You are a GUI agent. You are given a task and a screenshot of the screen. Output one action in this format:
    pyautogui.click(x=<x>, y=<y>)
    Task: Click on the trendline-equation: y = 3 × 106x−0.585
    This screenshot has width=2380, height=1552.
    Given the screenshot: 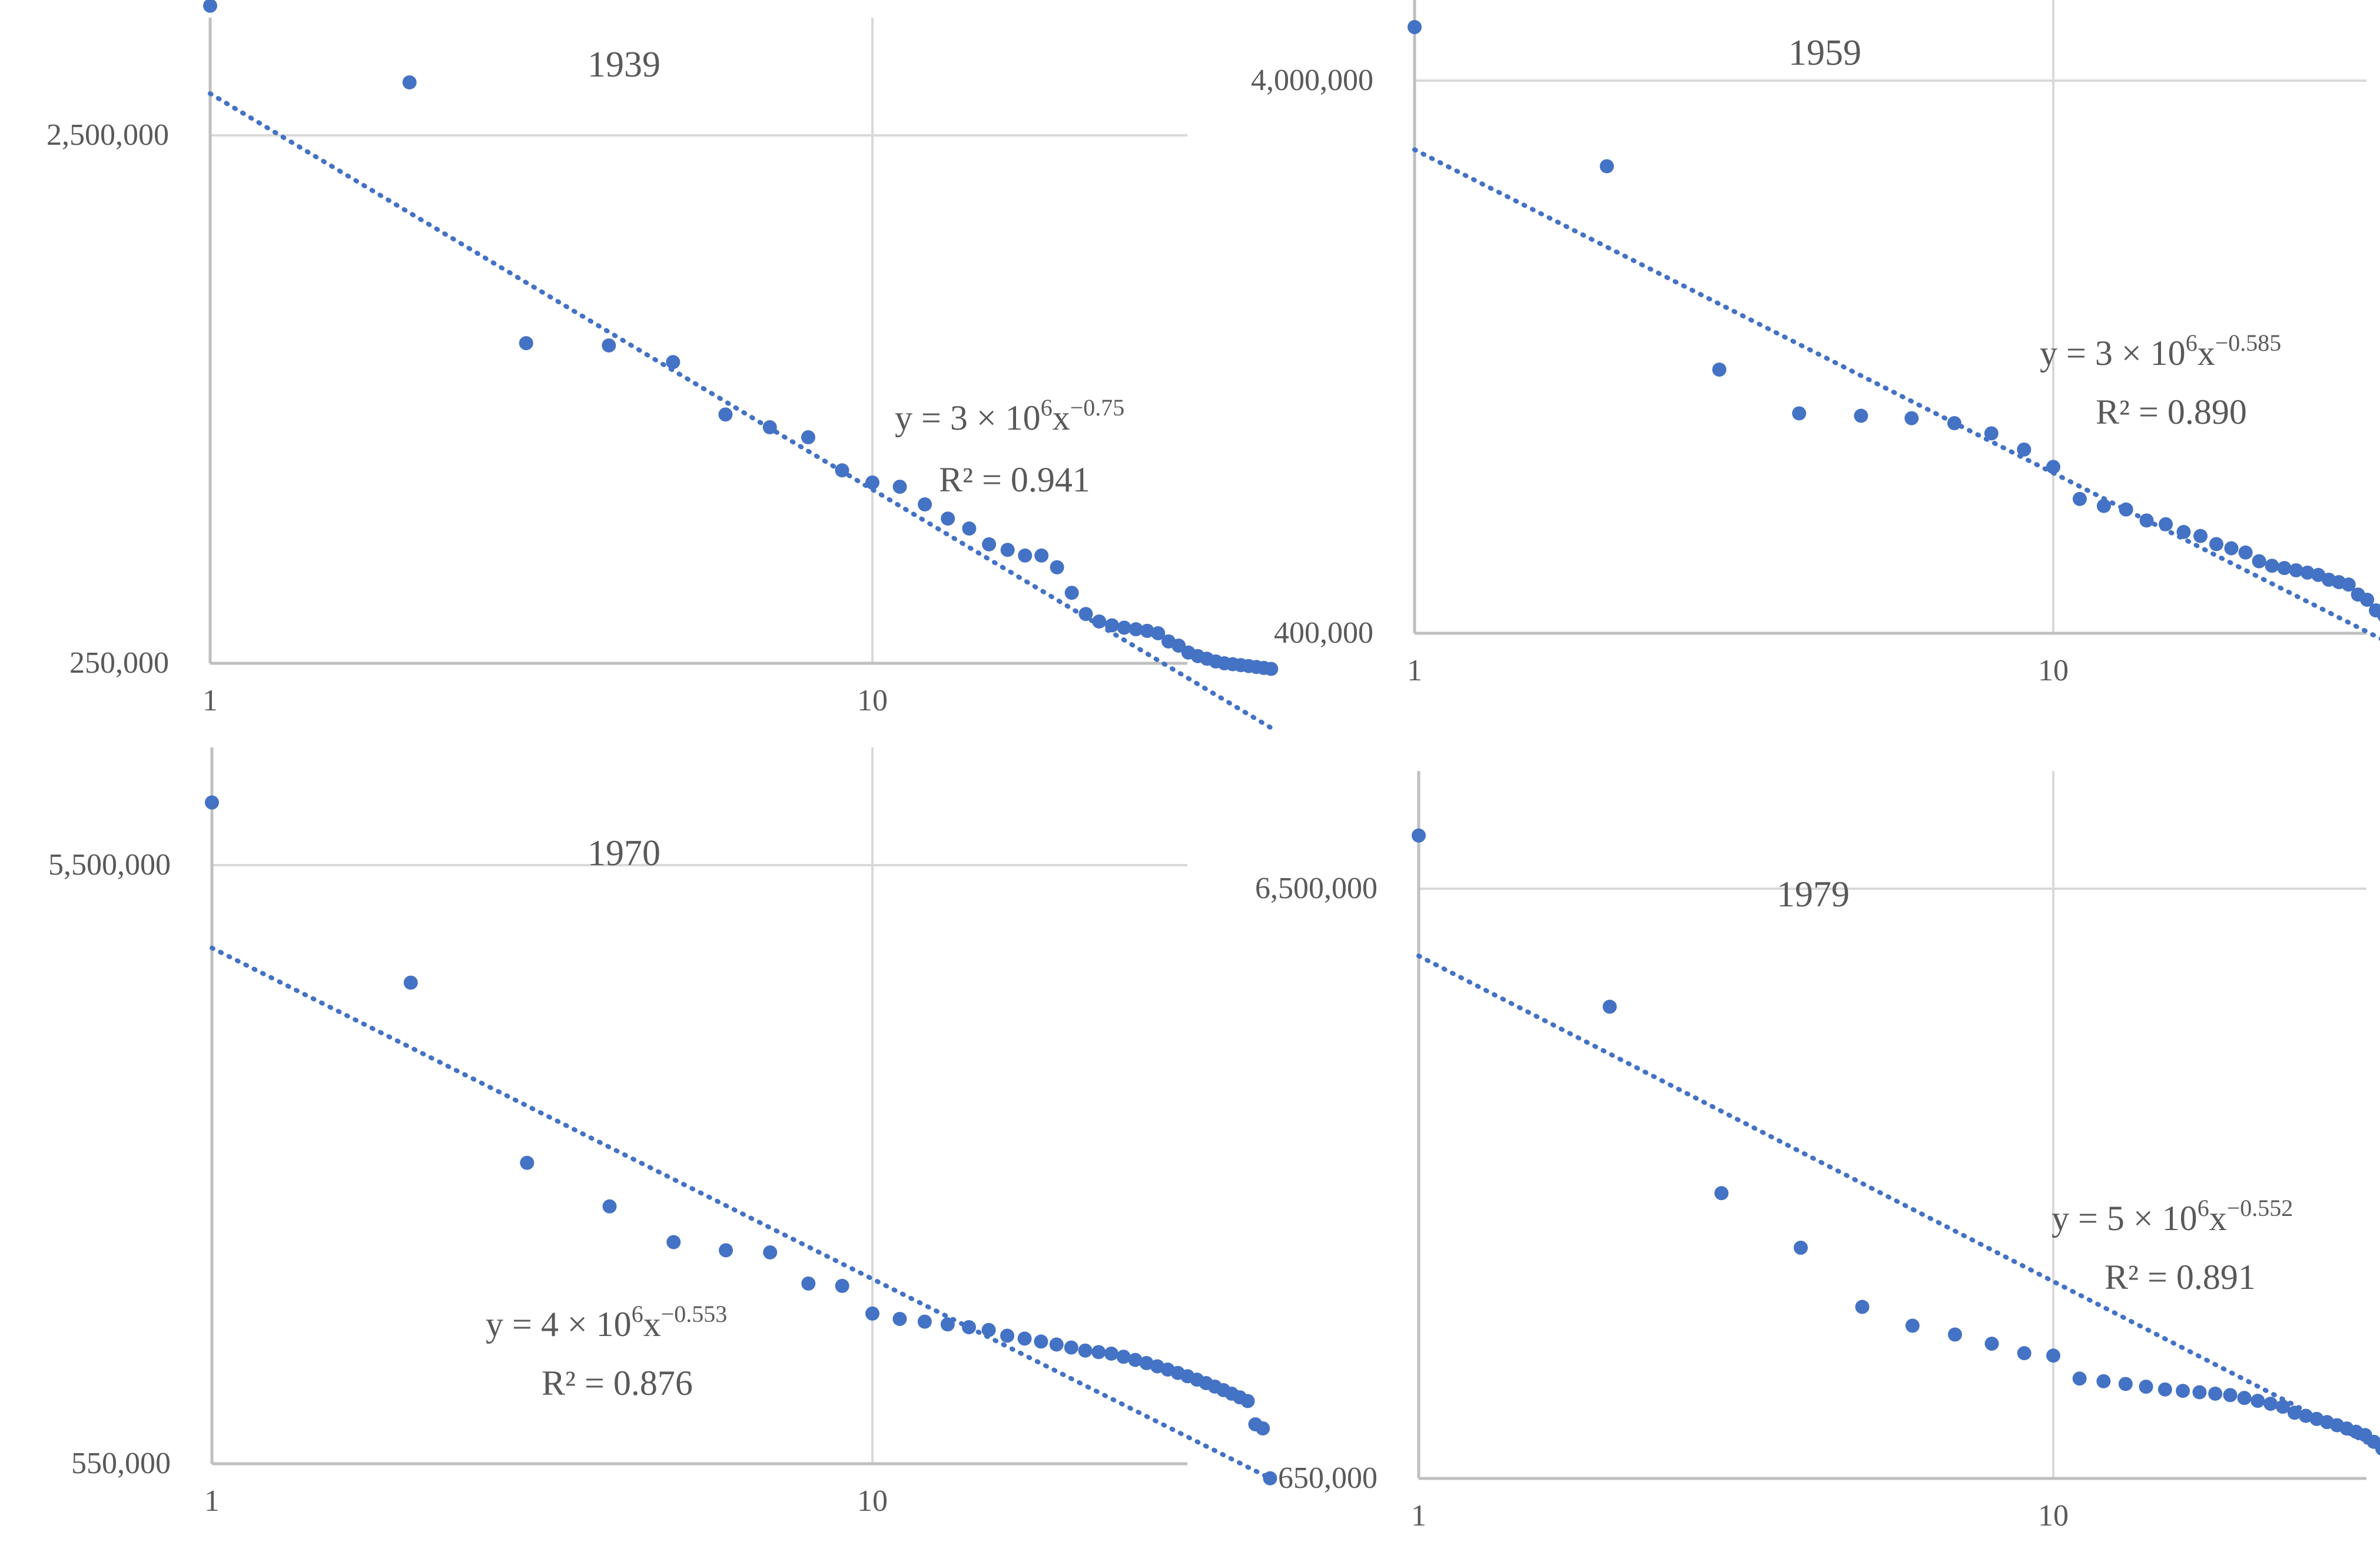 What is the action you would take?
    pyautogui.click(x=2160, y=351)
    